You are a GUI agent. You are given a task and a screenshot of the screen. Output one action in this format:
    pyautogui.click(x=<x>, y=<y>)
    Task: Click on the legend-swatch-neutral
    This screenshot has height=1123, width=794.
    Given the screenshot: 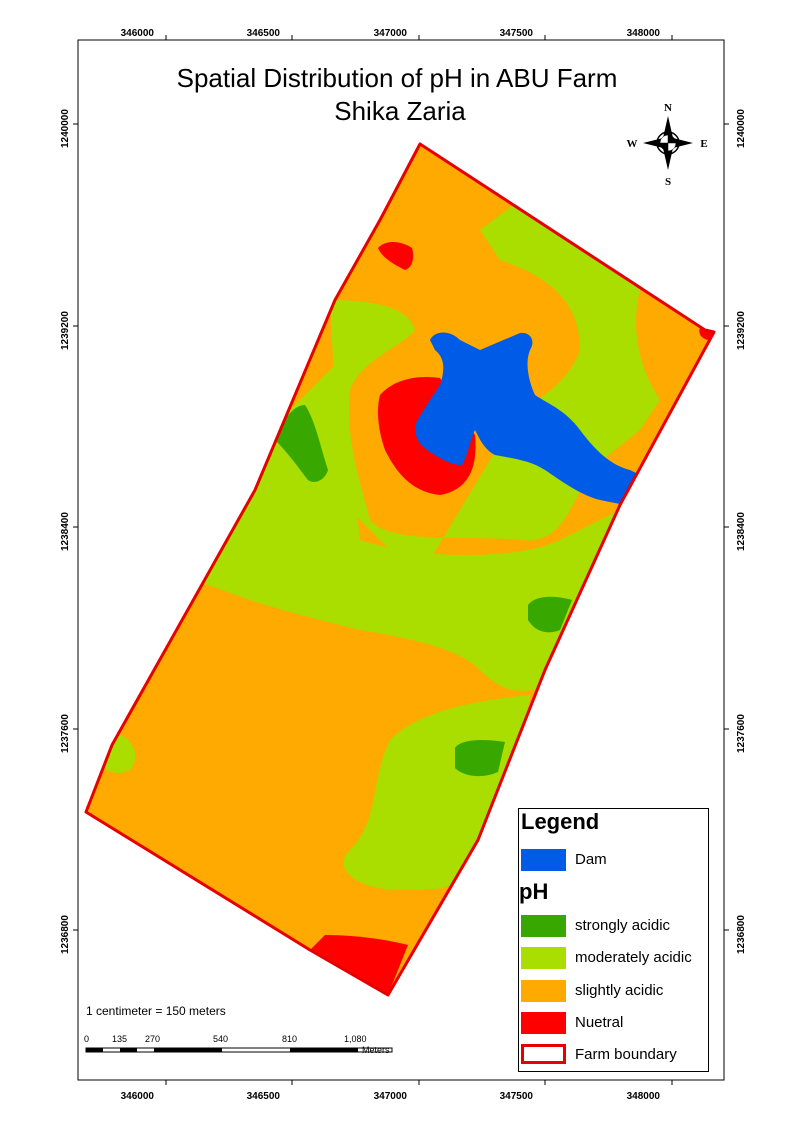 What is the action you would take?
    pyautogui.click(x=543, y=1023)
    